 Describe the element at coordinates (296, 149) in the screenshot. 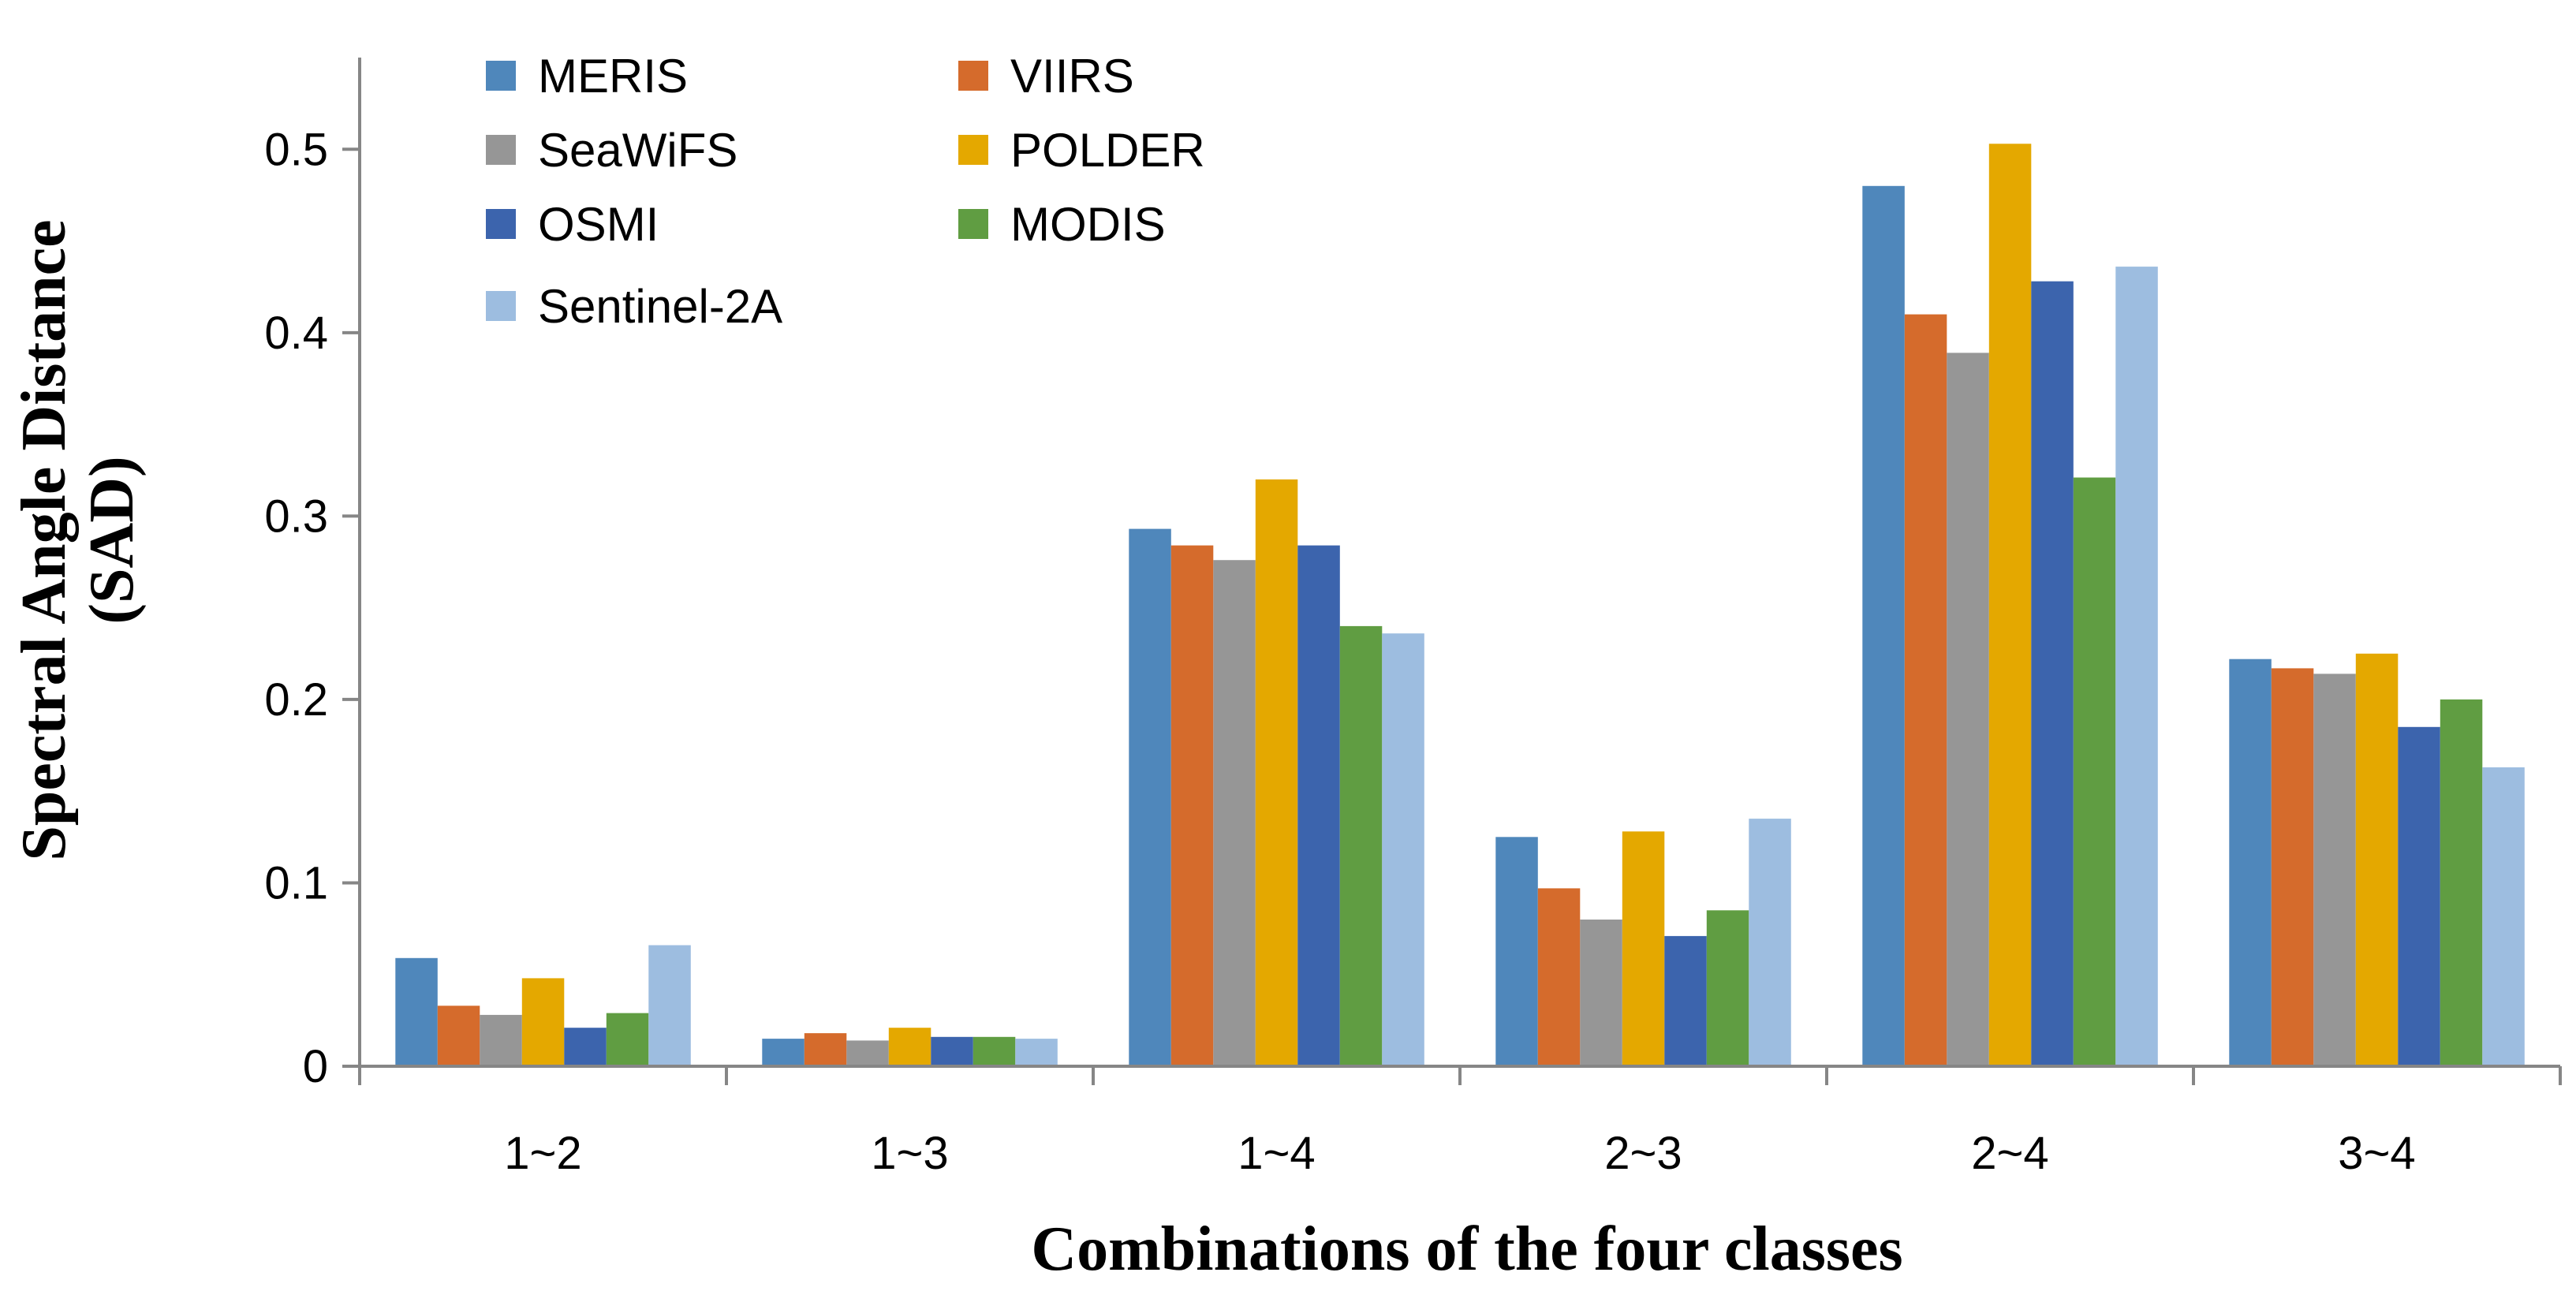

I see `y-tick-label: 0.5` at that location.